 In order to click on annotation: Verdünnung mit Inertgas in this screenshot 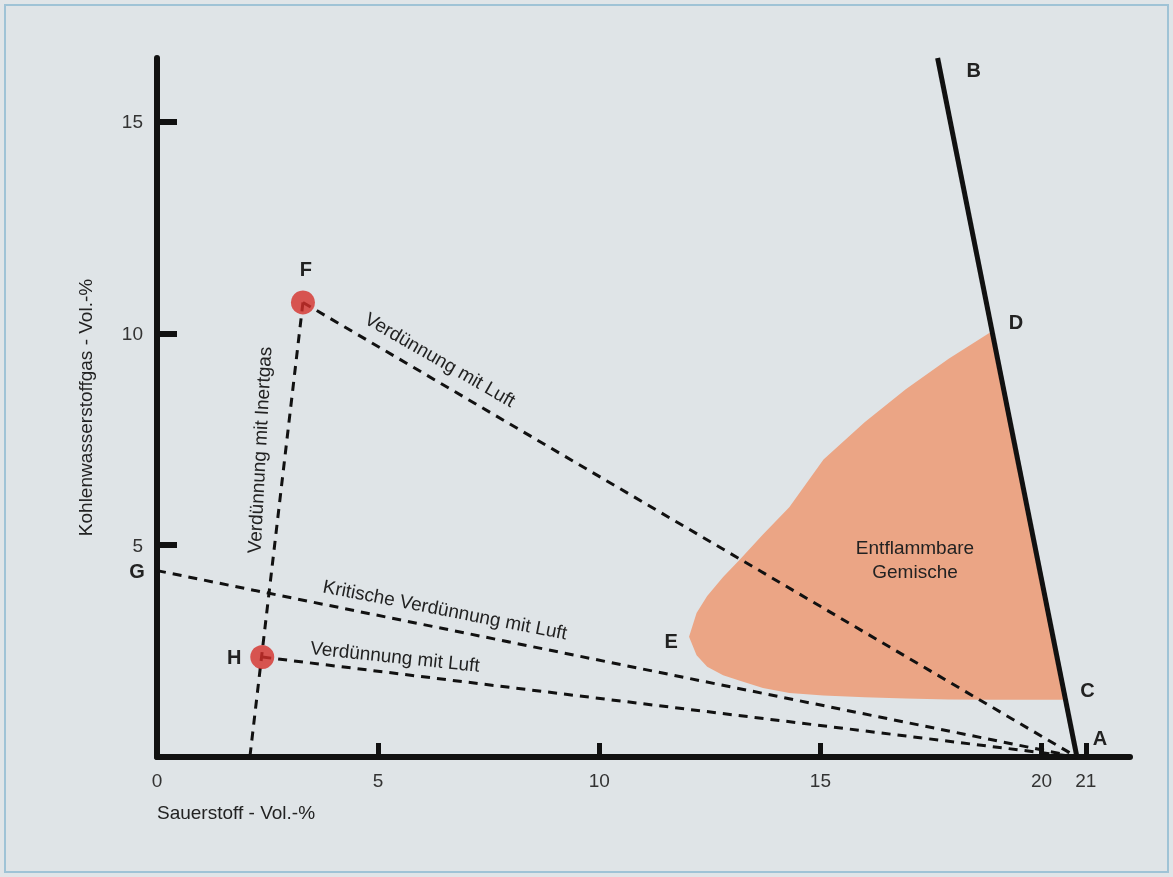, I will do `click(260, 450)`.